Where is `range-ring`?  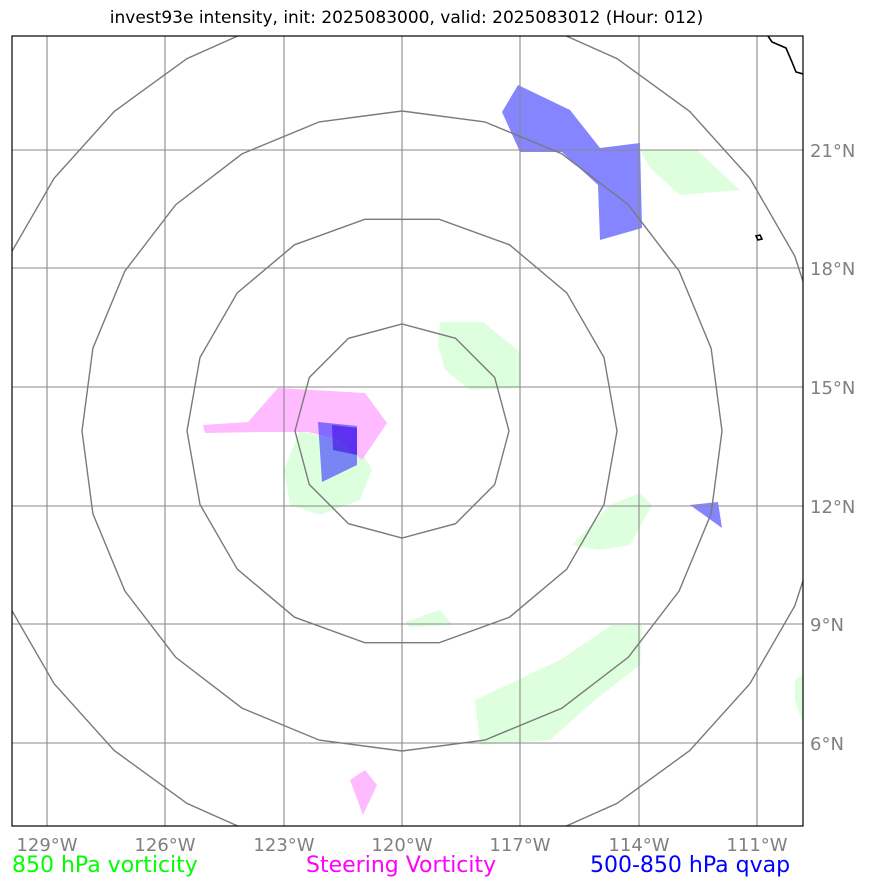 range-ring is located at coordinates (402, 431).